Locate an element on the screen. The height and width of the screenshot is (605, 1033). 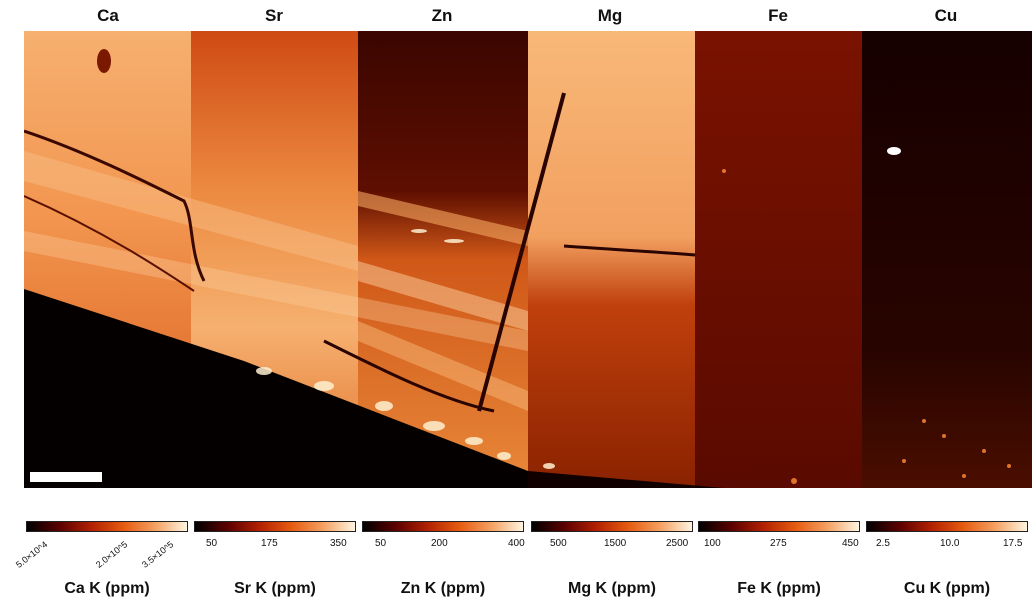
tick-cu-2: 10.0 is located at coordinates (950, 543).